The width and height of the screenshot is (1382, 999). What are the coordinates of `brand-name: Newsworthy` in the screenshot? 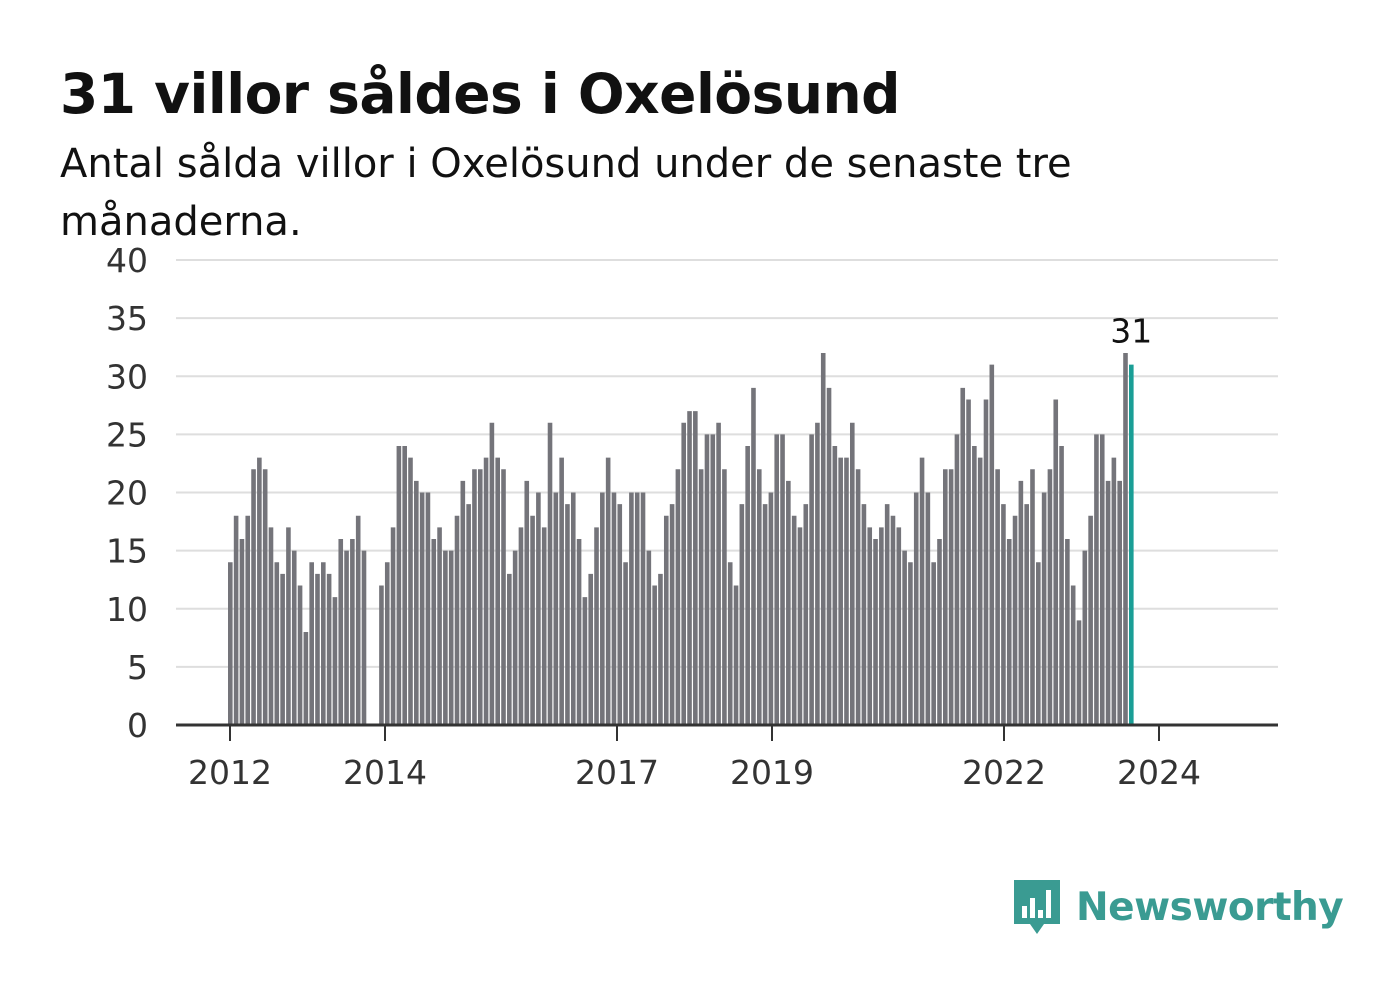 It's located at (1210, 907).